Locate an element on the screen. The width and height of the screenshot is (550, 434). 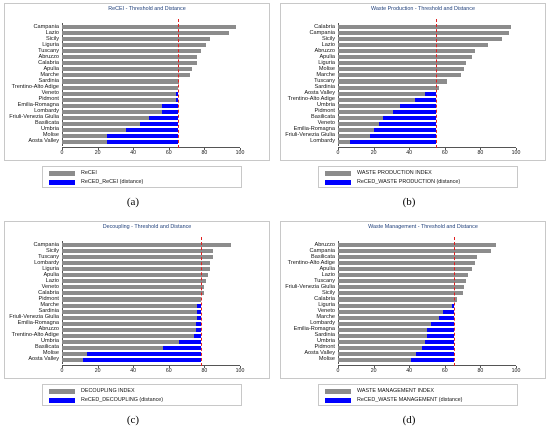
legend-label: ReCED_WASTE MANAGEMENT (distance) is located at coordinates (410, 399).